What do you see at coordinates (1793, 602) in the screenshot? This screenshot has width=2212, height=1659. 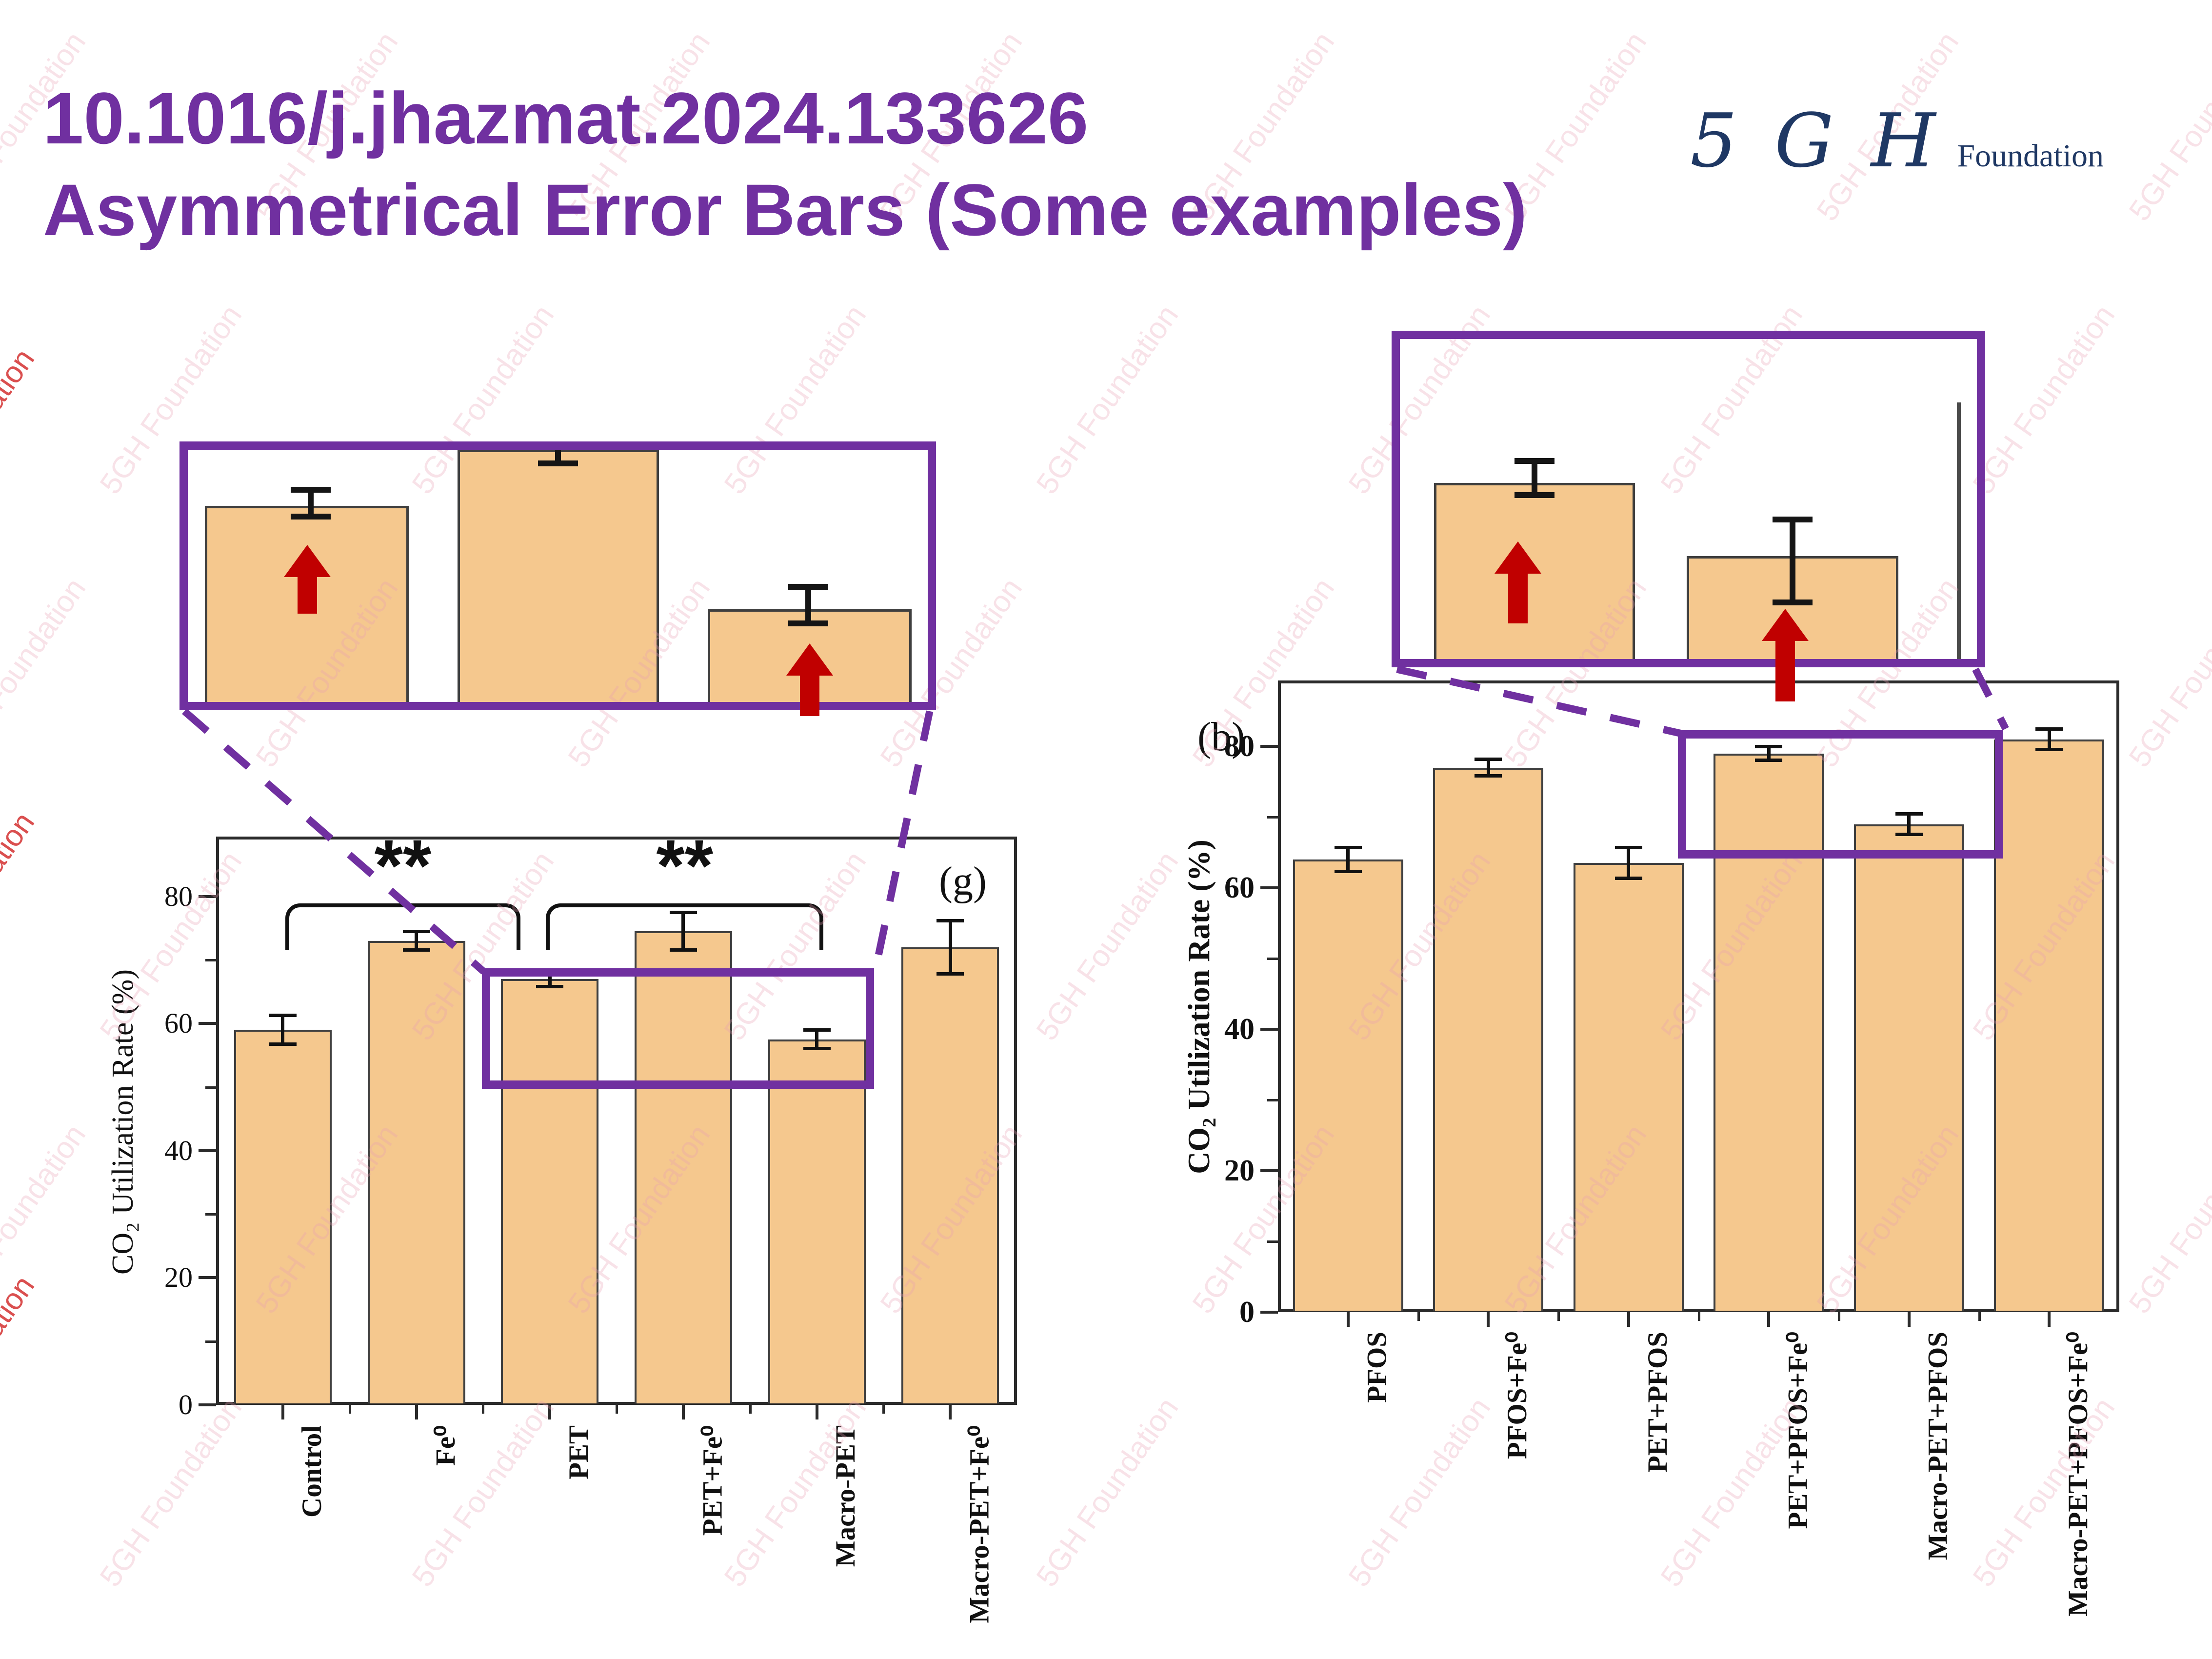 I see `inset-error-macro-pet-pfos-cap` at bounding box center [1793, 602].